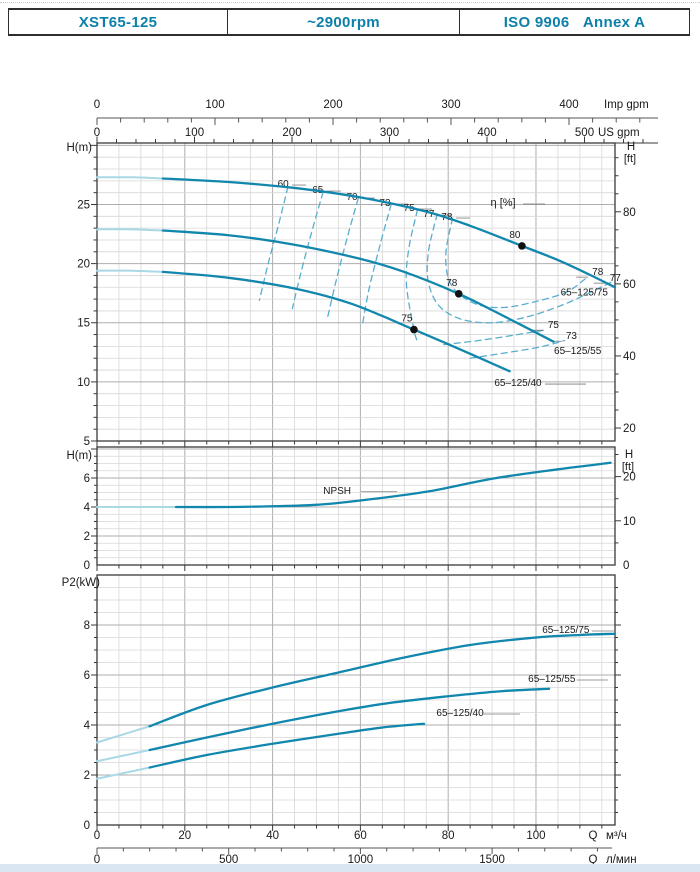 This screenshot has height=872, width=700. Describe the element at coordinates (626, 105) in the screenshot. I see `svg-text: Imp gpm` at that location.